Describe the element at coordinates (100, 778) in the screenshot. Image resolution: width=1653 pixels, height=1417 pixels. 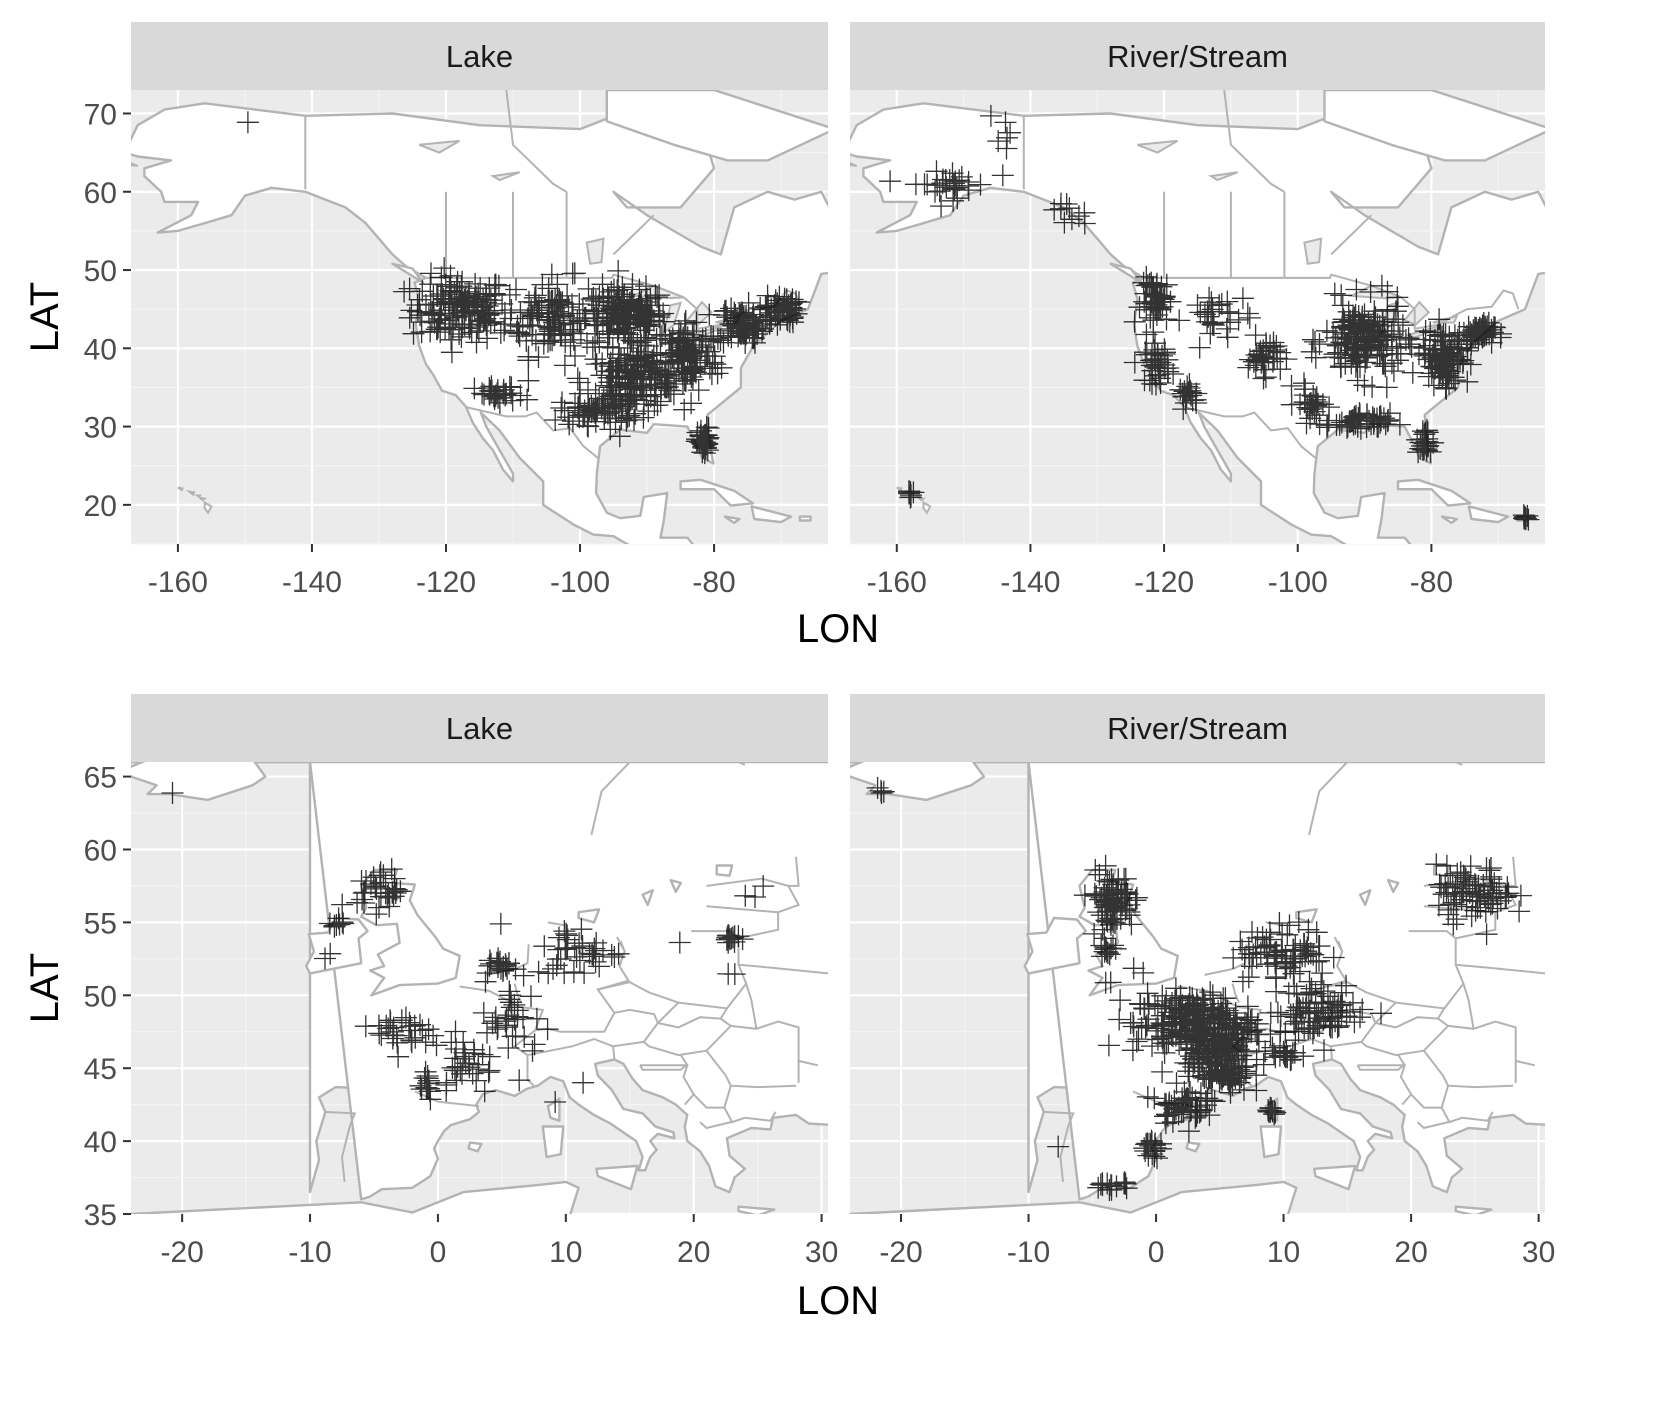
I see `y-tick-label: 65` at that location.